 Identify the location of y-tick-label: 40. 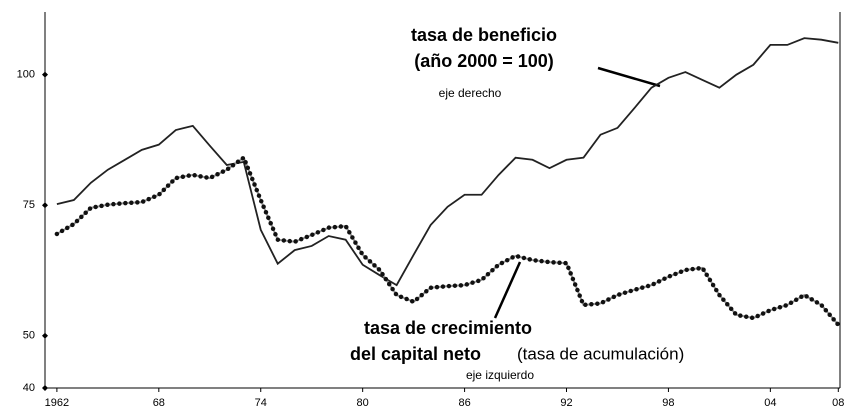
(29, 388).